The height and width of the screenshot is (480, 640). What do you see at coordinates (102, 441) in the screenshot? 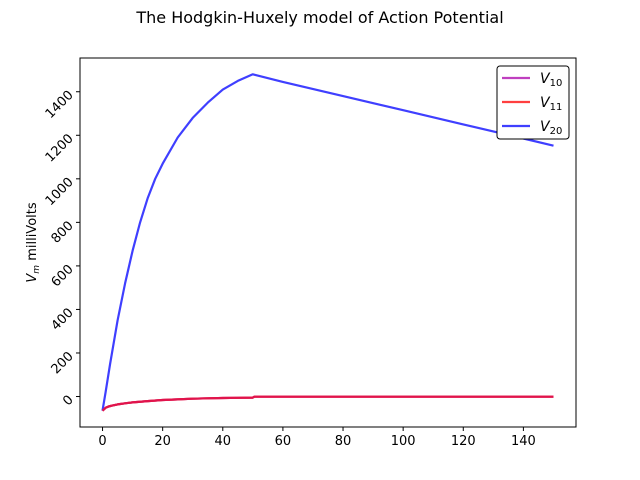
I see `x-tick-label: 0` at bounding box center [102, 441].